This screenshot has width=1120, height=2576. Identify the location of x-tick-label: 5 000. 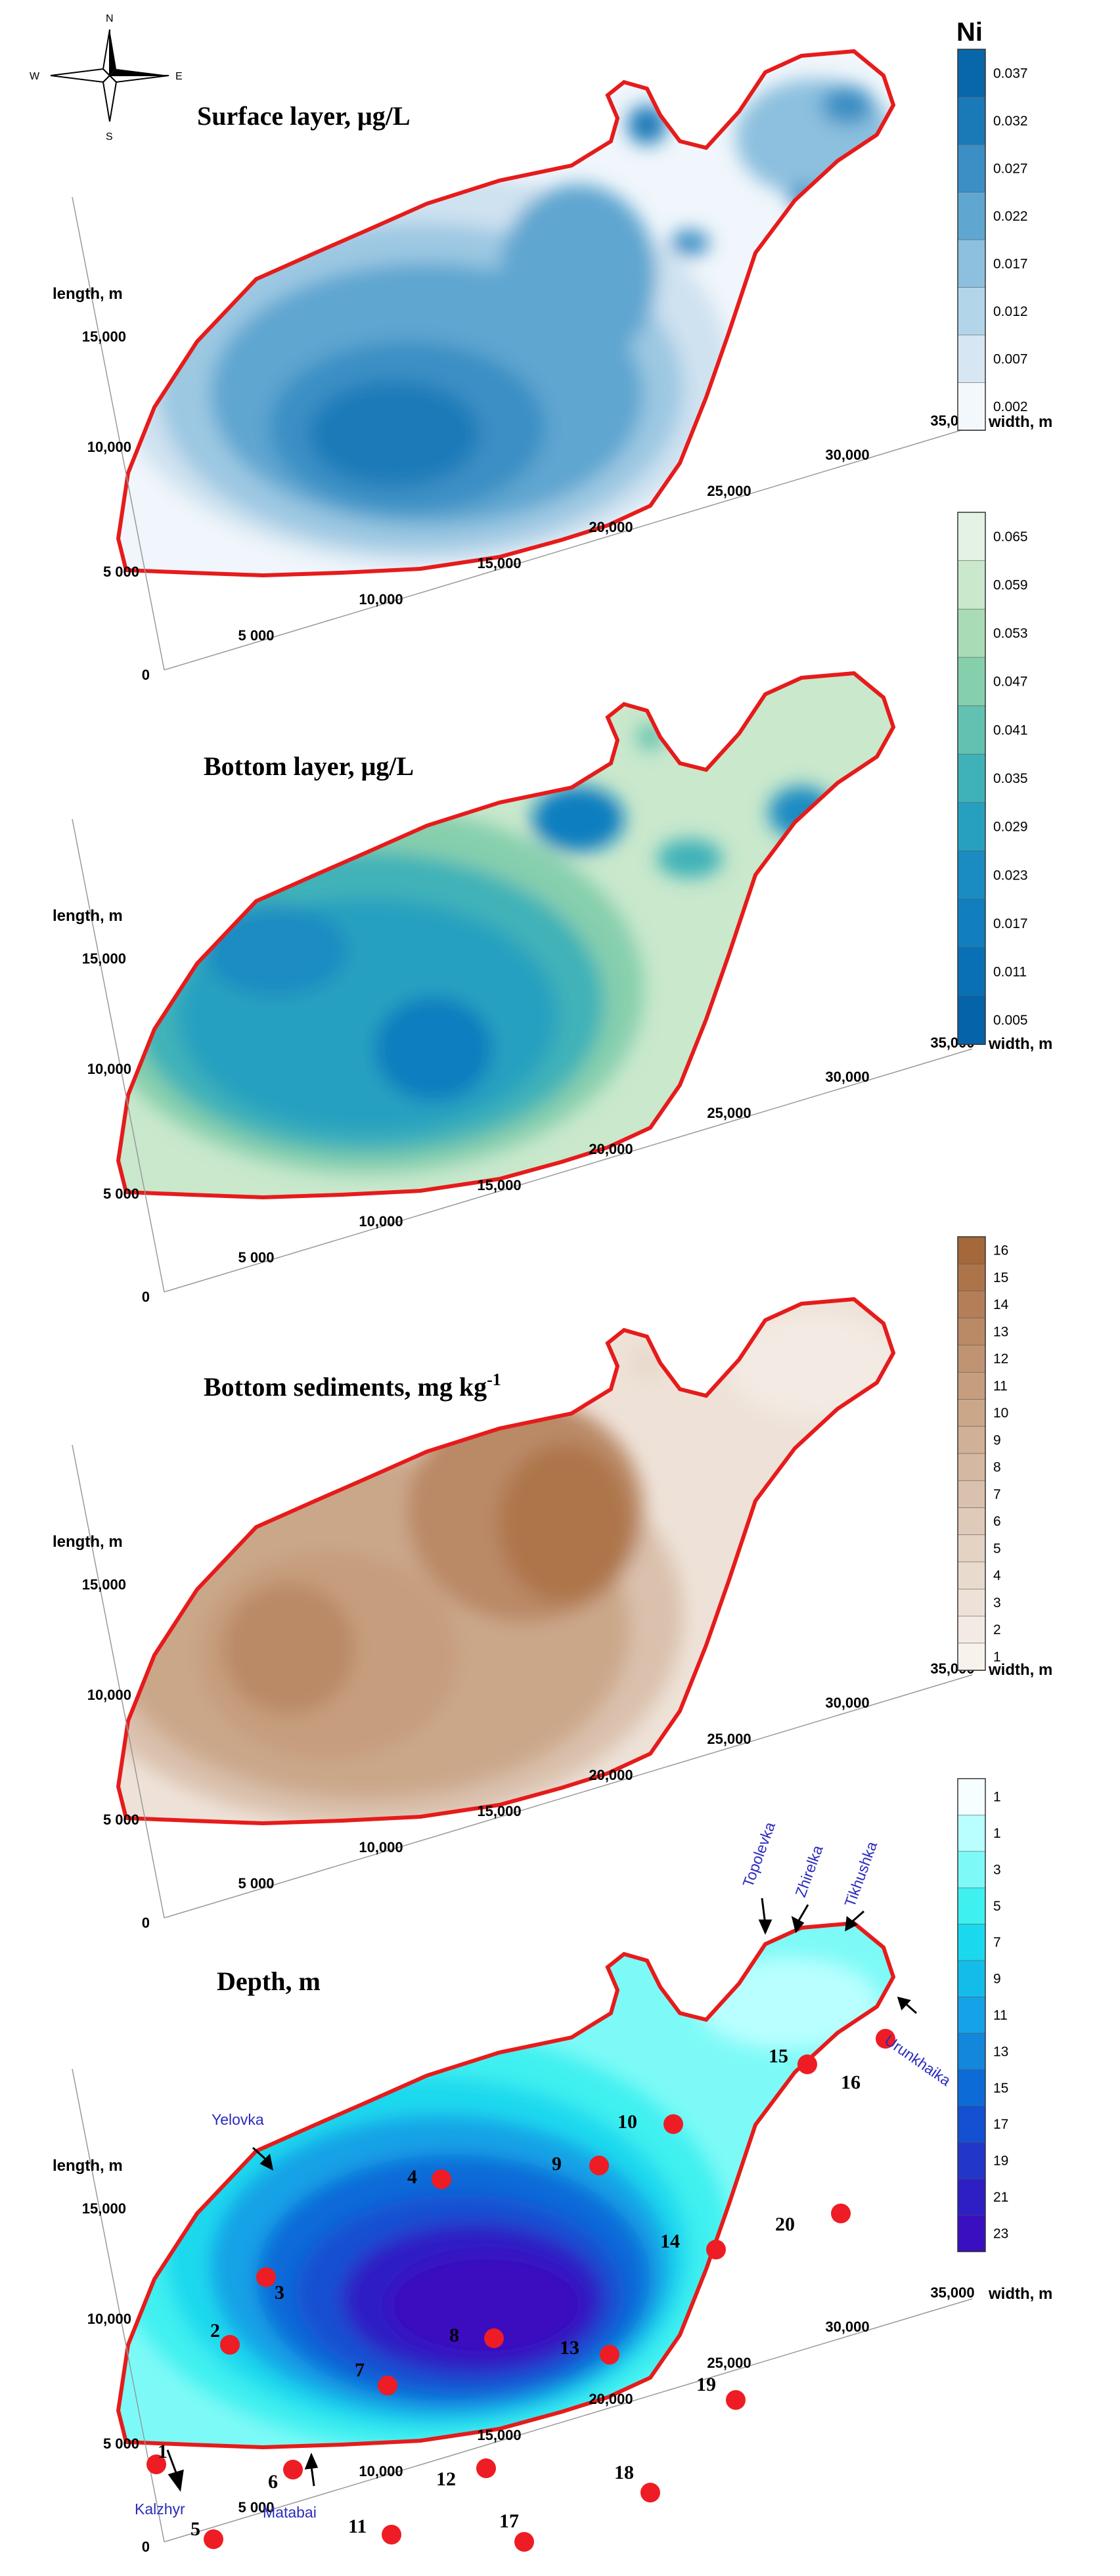
(256, 1257).